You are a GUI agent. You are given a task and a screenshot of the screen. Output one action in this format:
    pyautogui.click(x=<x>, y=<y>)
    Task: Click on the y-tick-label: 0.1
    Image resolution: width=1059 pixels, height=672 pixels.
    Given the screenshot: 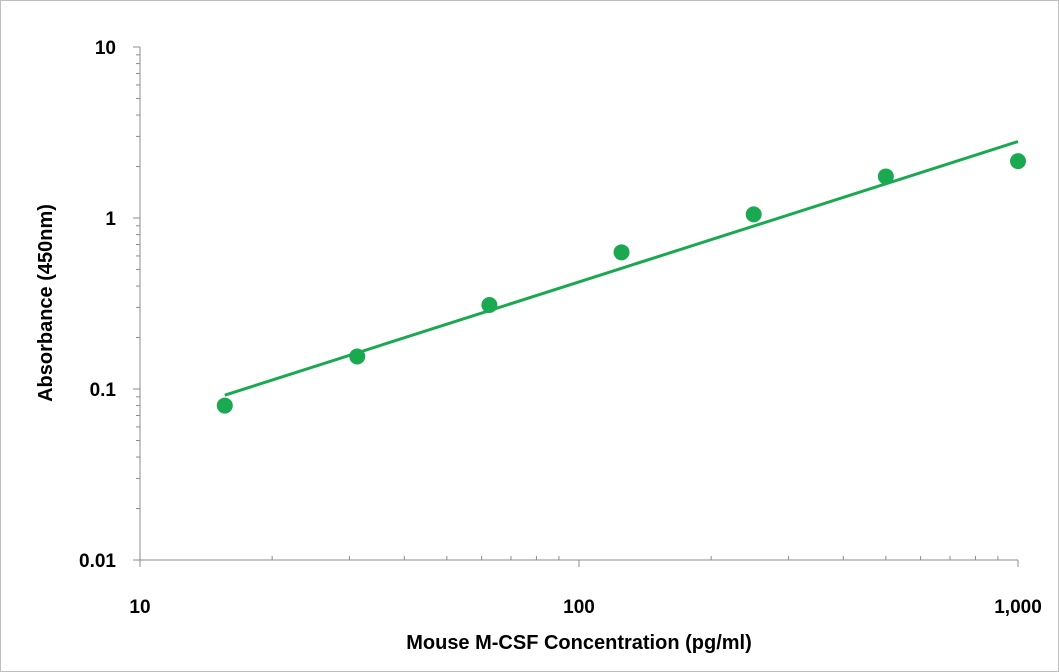 What is the action you would take?
    pyautogui.click(x=103, y=390)
    